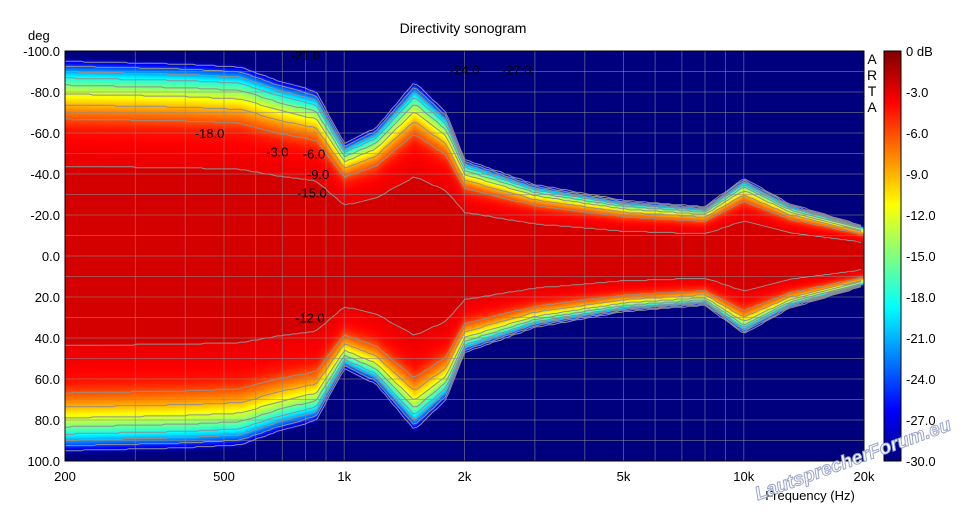 This screenshot has height=512, width=963. What do you see at coordinates (41, 51) in the screenshot?
I see `y-tick-label: -100.0` at bounding box center [41, 51].